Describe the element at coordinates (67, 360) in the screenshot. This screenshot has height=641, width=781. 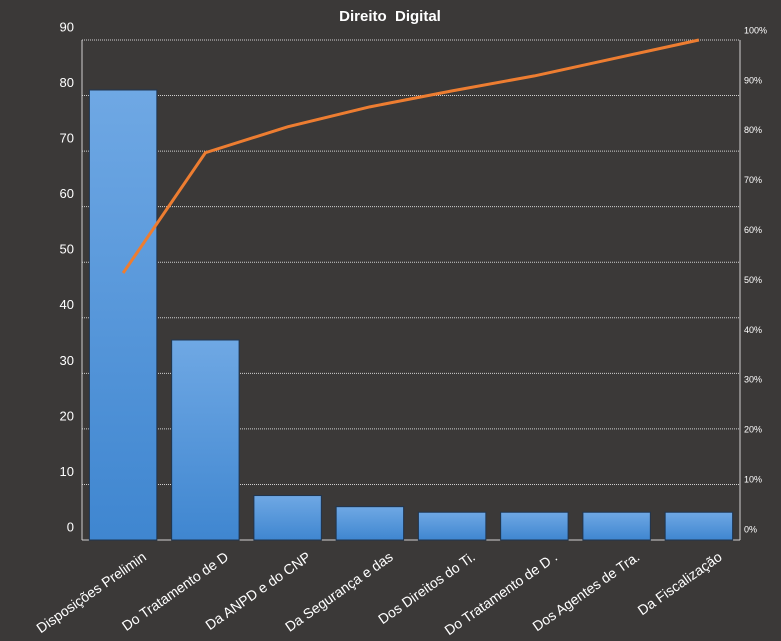
I see `y-tick-label: 30` at that location.